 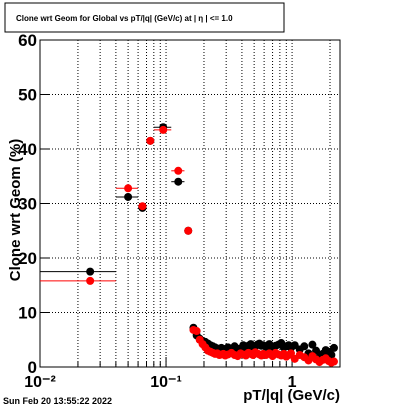 What do you see at coordinates (27, 149) in the screenshot?
I see `y-tick-label: 40` at bounding box center [27, 149].